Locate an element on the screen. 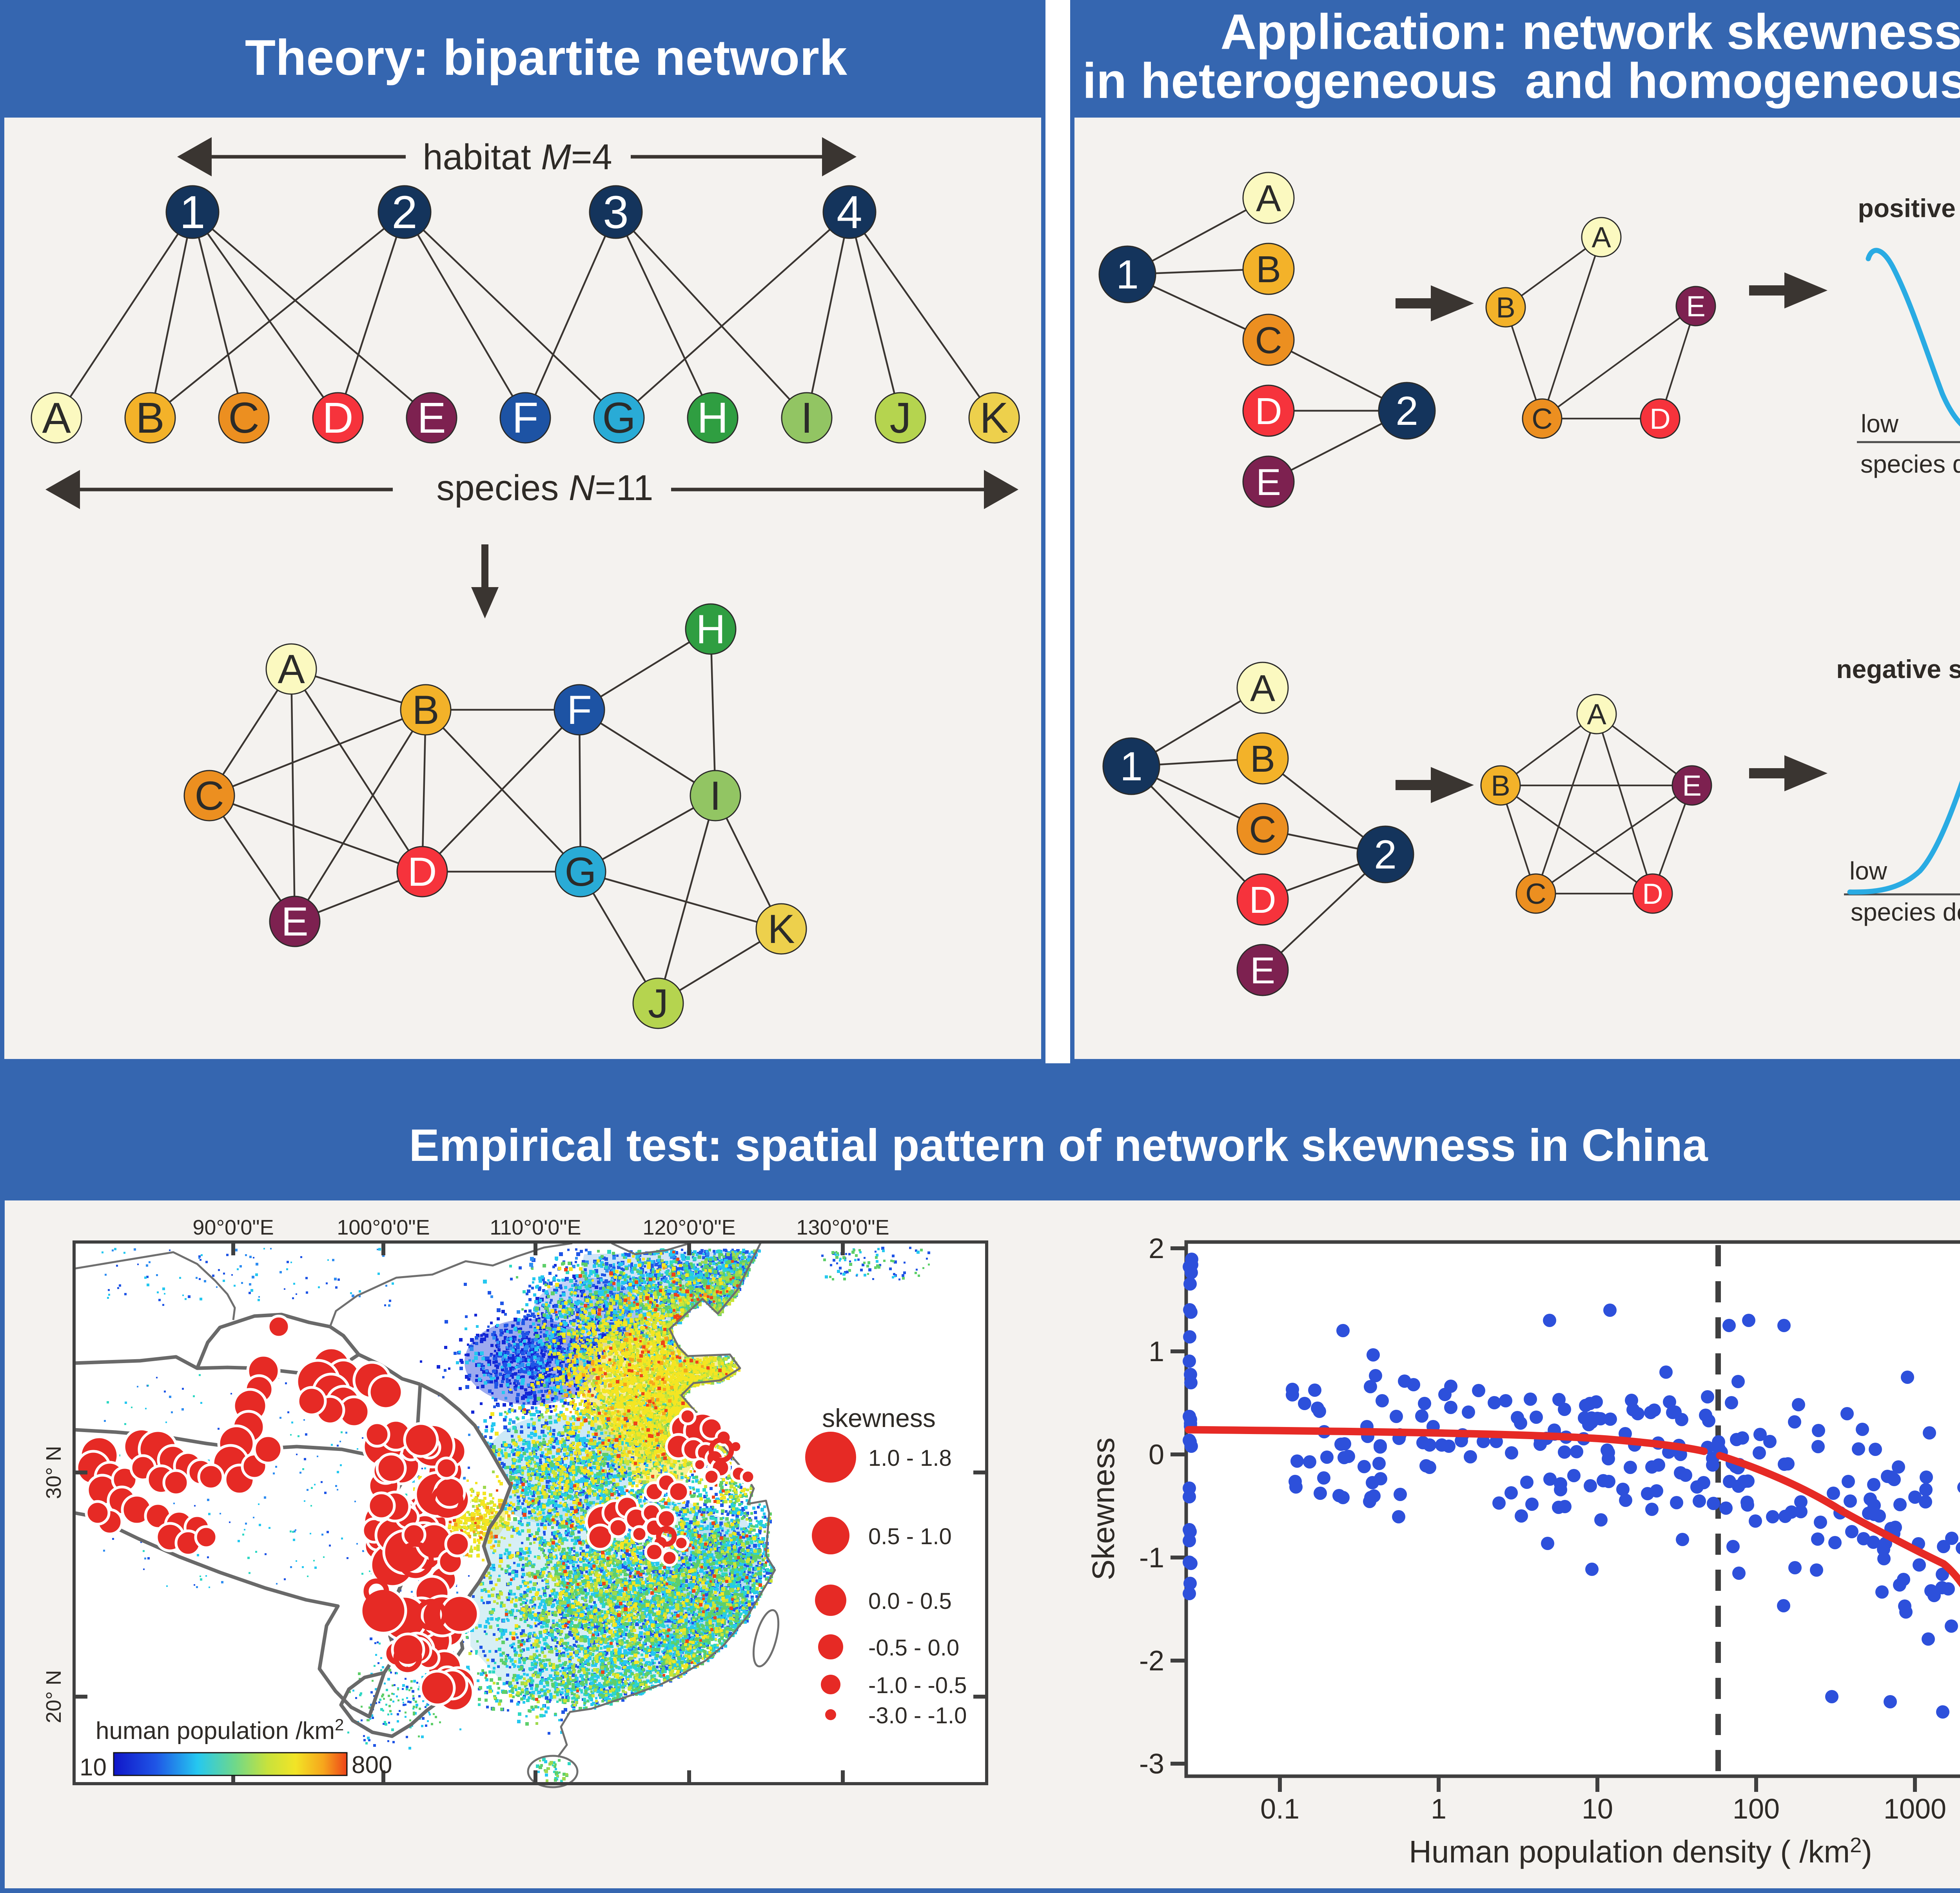 The width and height of the screenshot is (1960, 1893). svg-text: 110°0'0"E is located at coordinates (535, 1227).